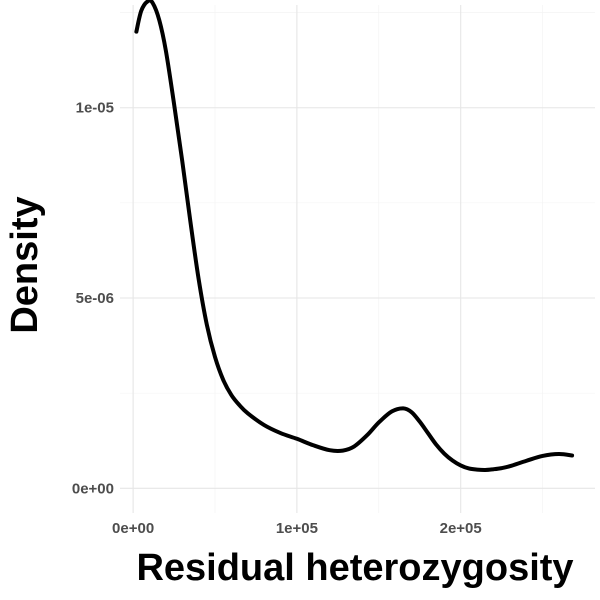  I want to click on x-tick-label: 0e+00, so click(133, 528).